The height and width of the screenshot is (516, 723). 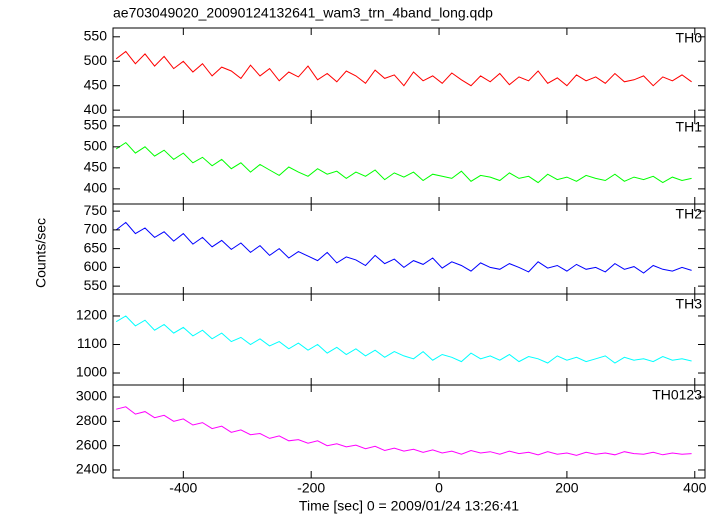 What do you see at coordinates (689, 304) in the screenshot?
I see `series-label: TH3` at bounding box center [689, 304].